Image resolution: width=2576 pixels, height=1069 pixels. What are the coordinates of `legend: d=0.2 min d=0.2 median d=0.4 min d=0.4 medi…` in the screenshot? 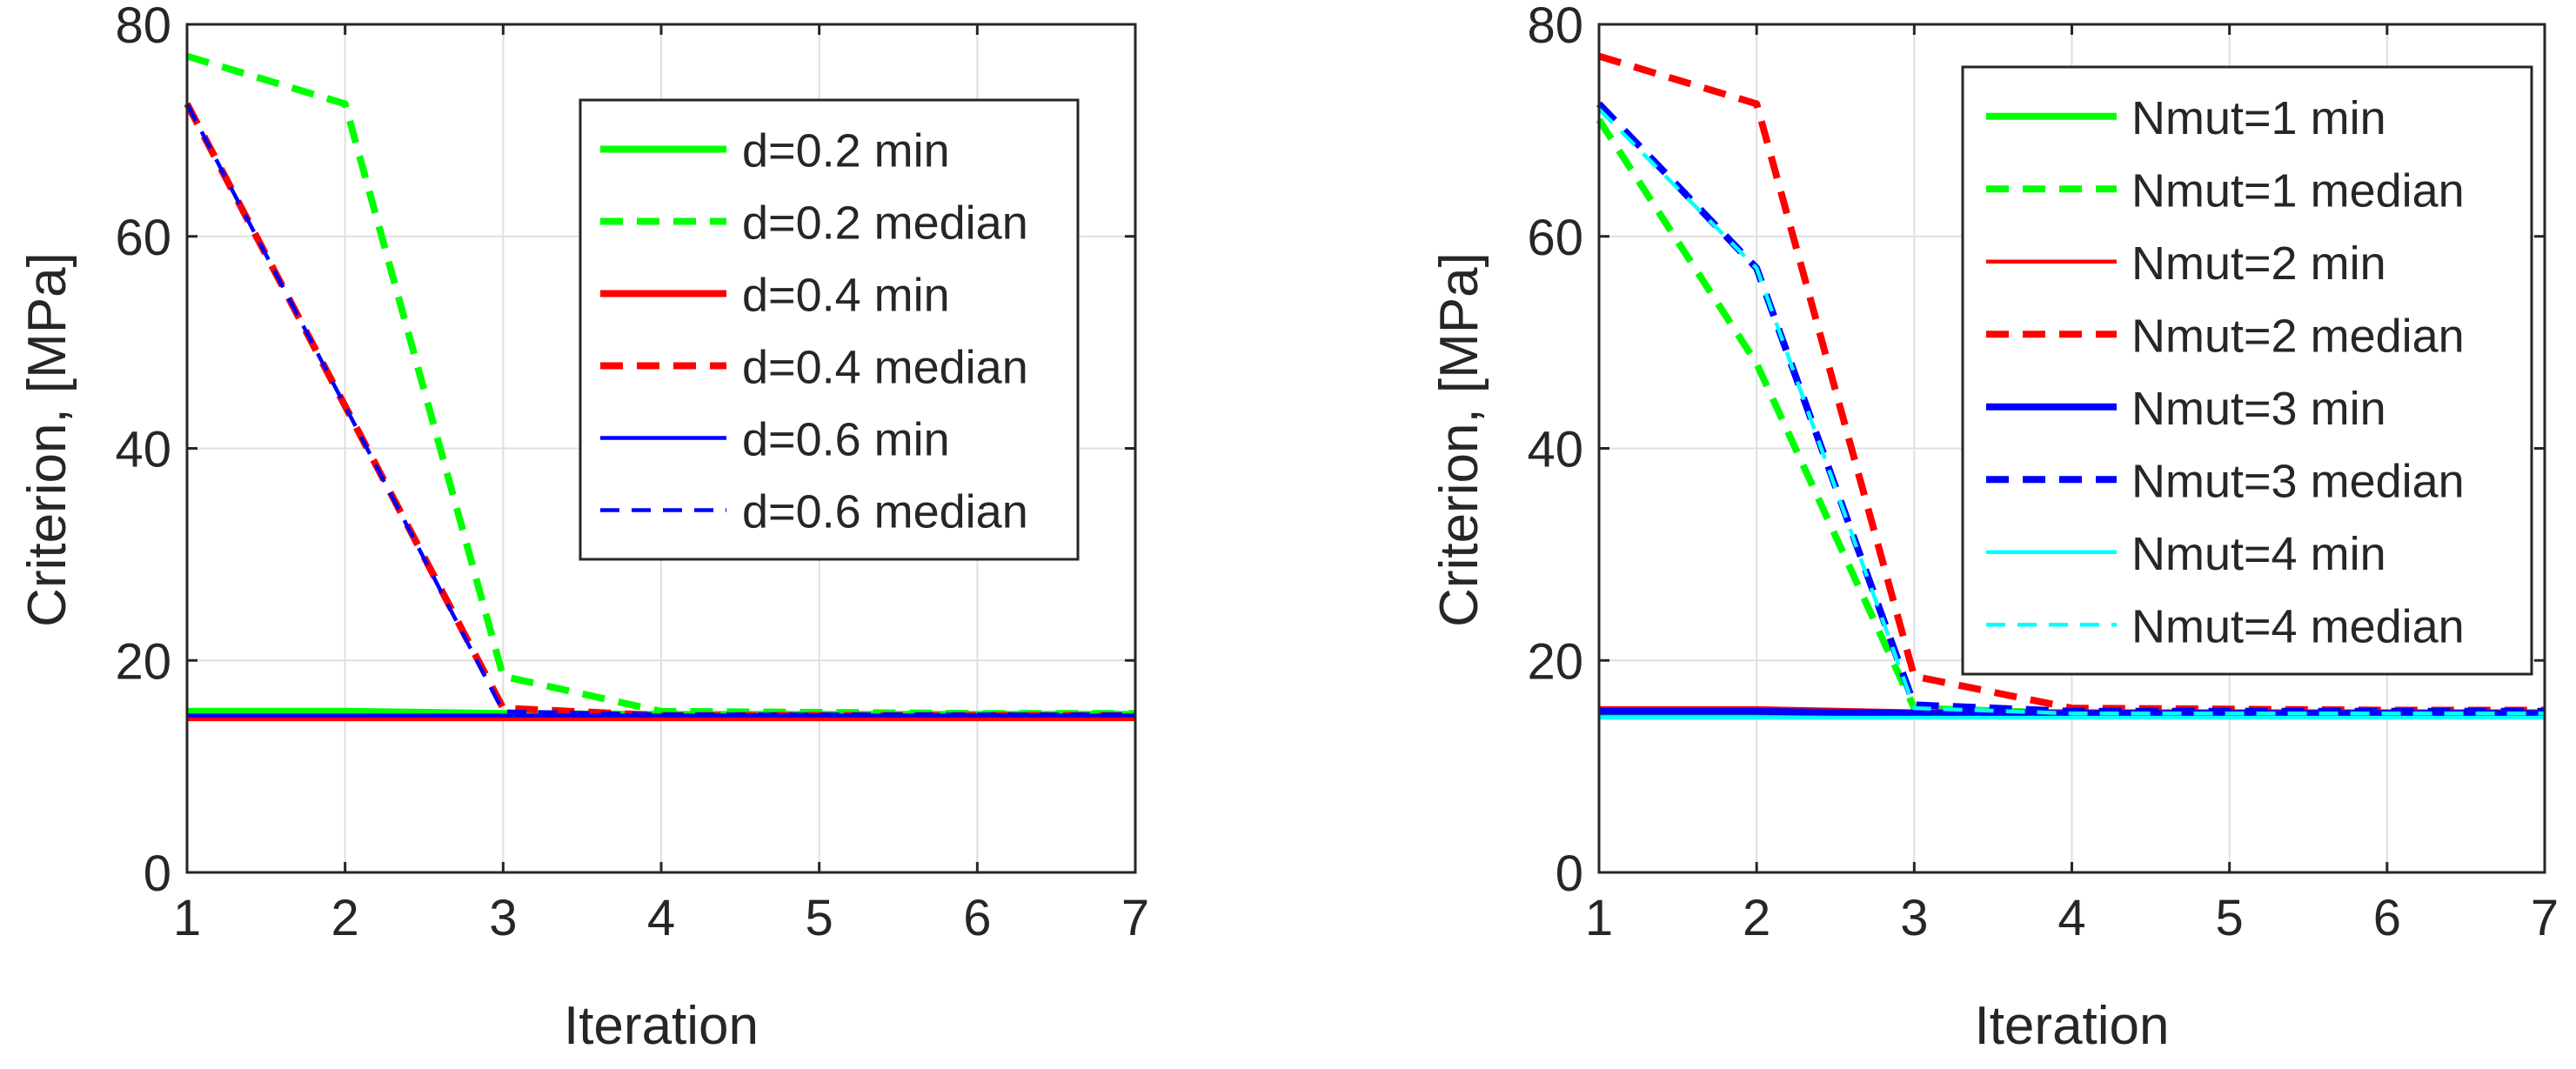 It's located at (829, 330).